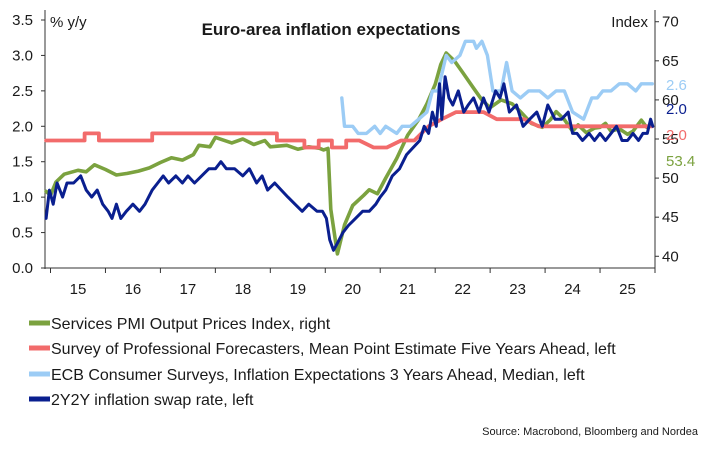 This screenshot has height=453, width=710. What do you see at coordinates (517, 289) in the screenshot?
I see `x-tick-label: 23` at bounding box center [517, 289].